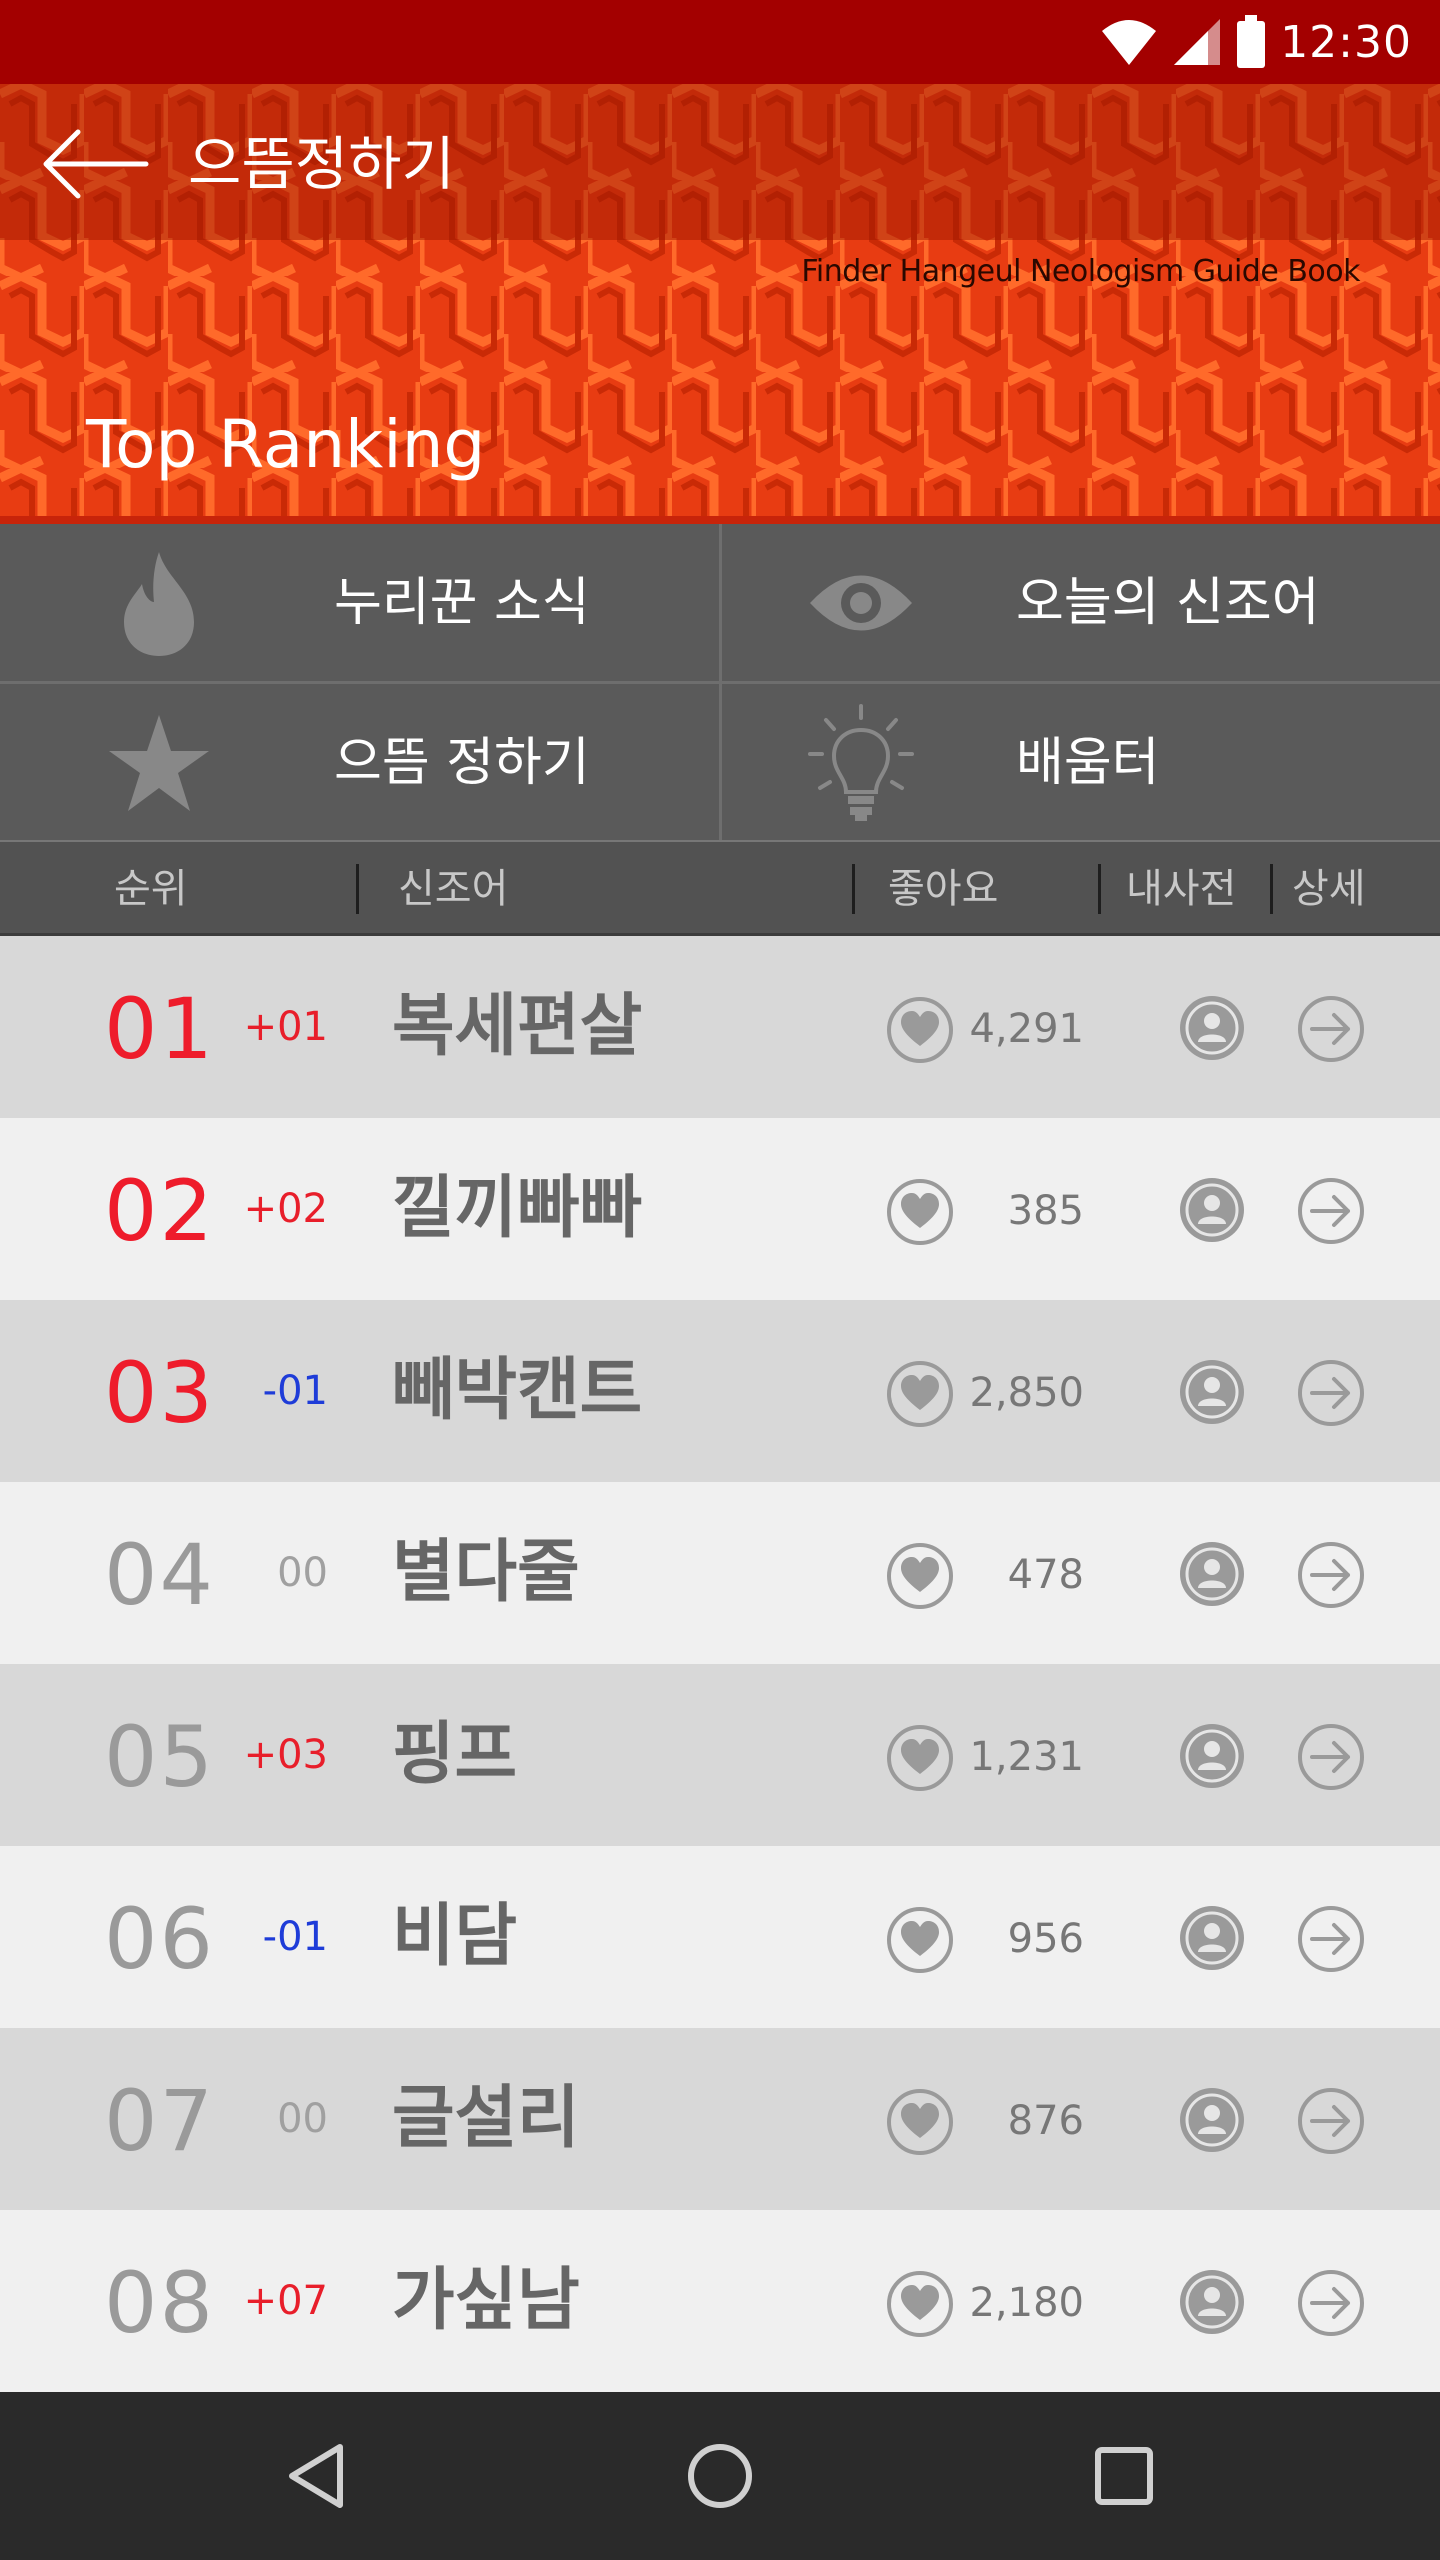  I want to click on nav-back-button, so click(316, 2476).